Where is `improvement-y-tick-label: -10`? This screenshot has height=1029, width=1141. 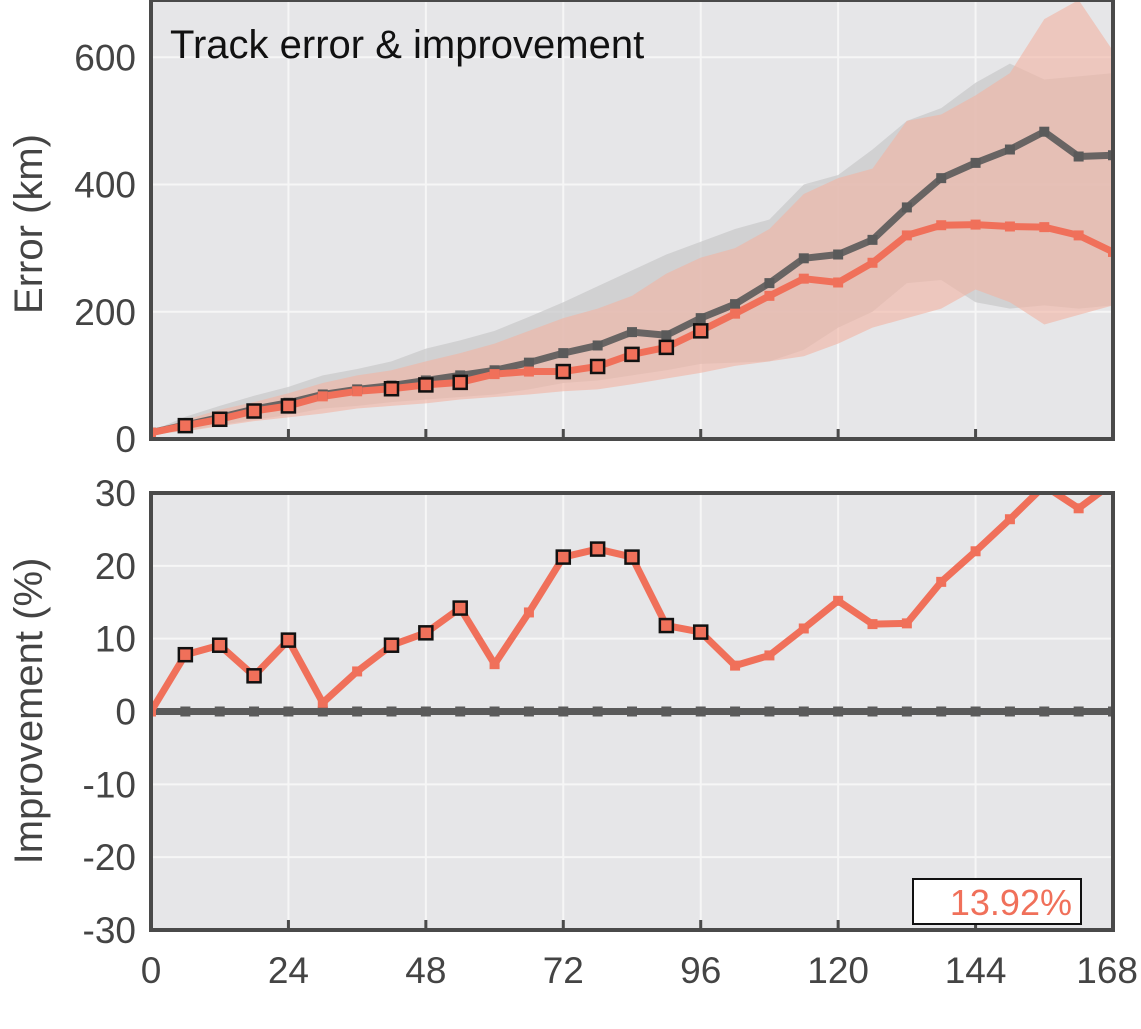 improvement-y-tick-label: -10 is located at coordinates (109, 784).